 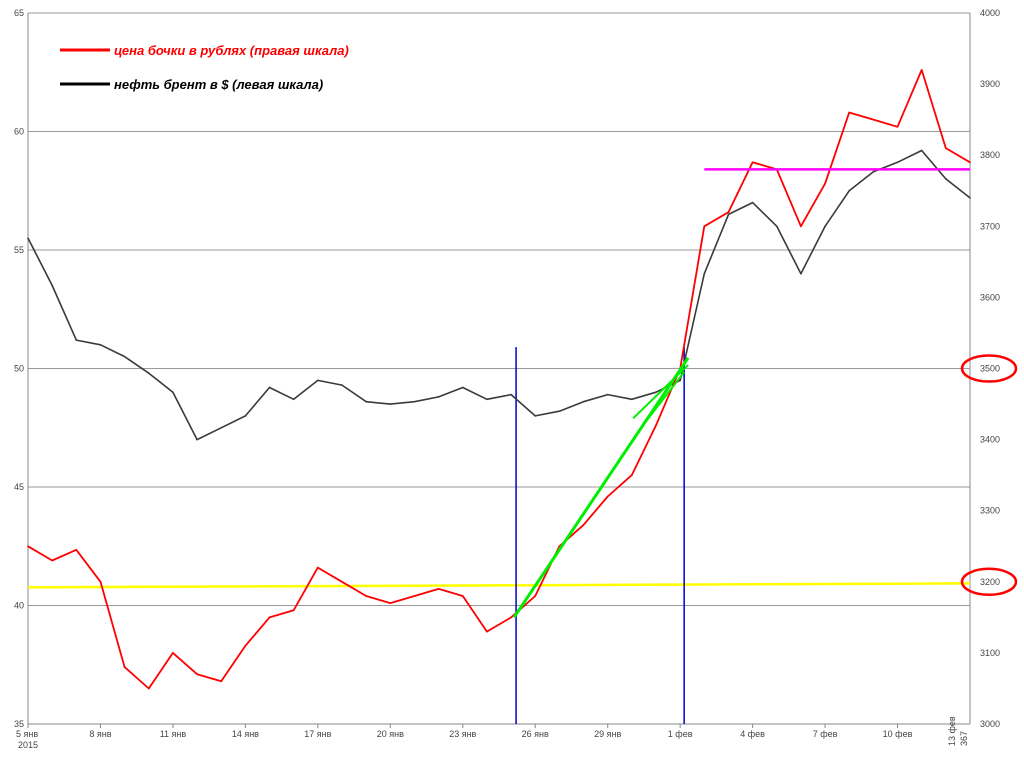 I want to click on green-trend-line, so click(x=601, y=487).